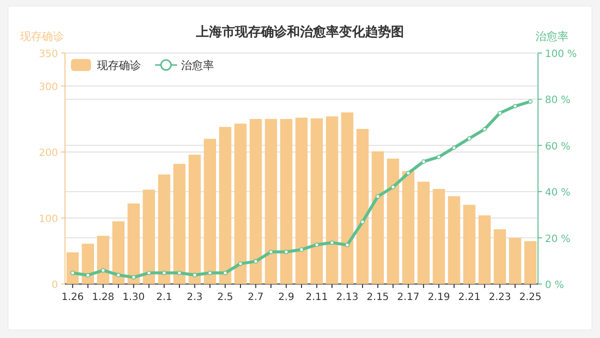  What do you see at coordinates (286, 297) in the screenshot?
I see `x-tick-label: 2.9` at bounding box center [286, 297].